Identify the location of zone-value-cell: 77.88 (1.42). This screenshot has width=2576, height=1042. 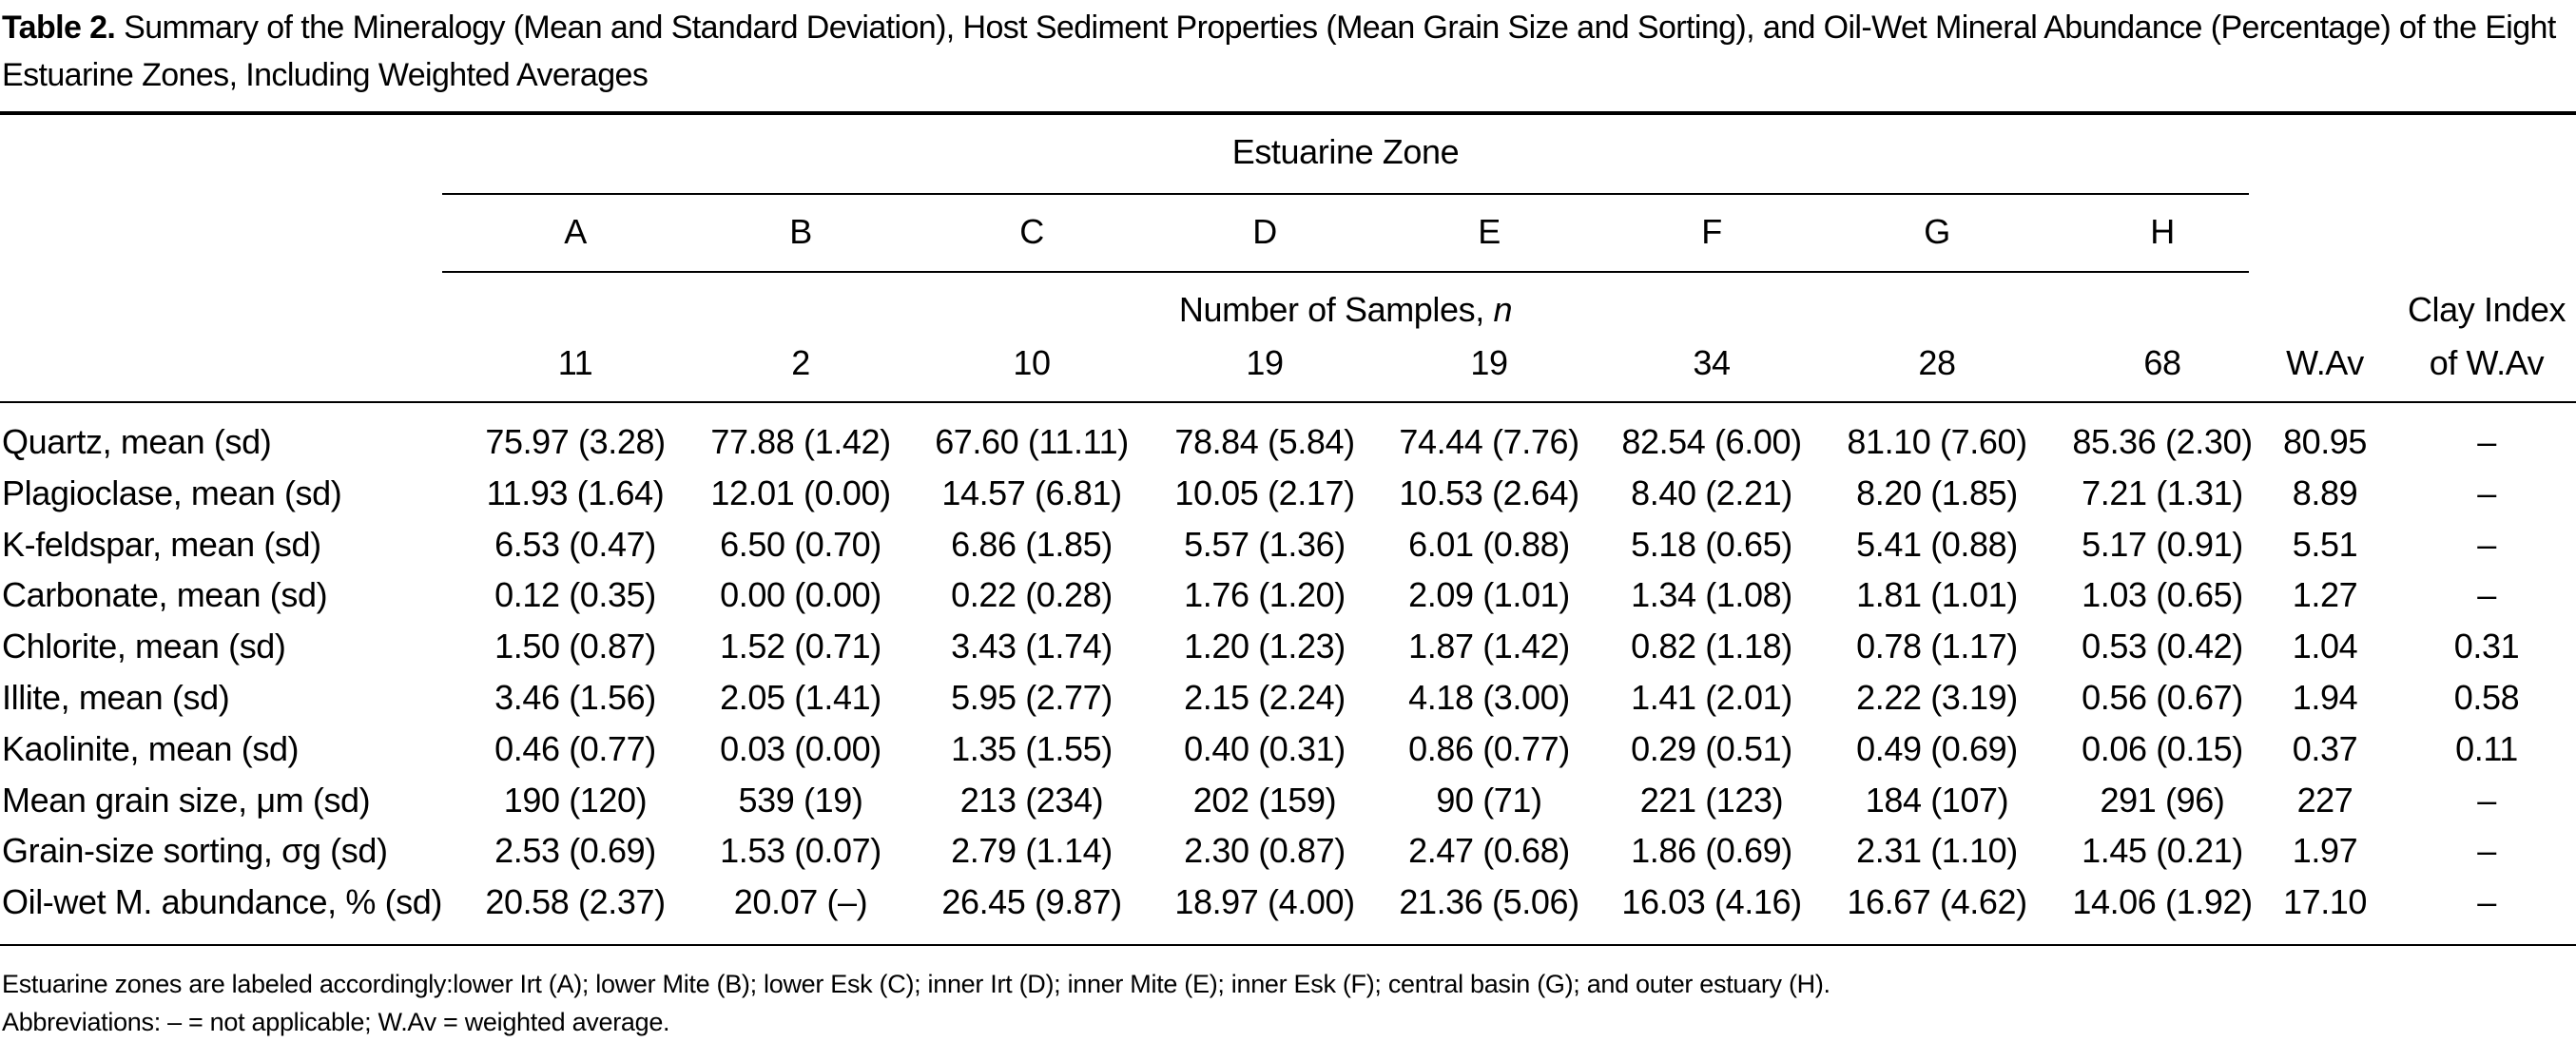
(800, 442).